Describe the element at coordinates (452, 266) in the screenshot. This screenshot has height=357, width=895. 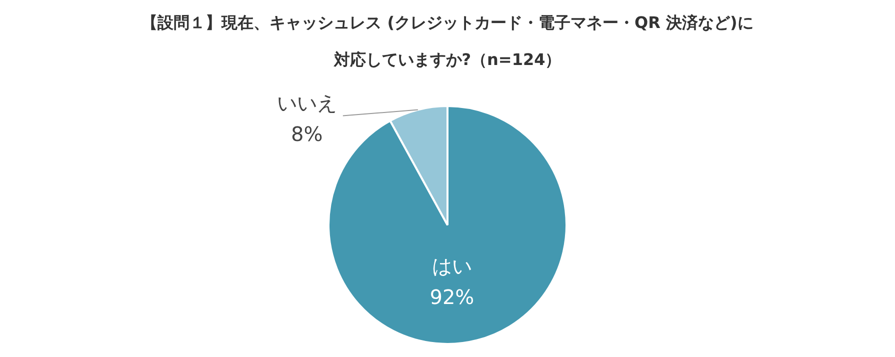
I see `slice-label: はい` at that location.